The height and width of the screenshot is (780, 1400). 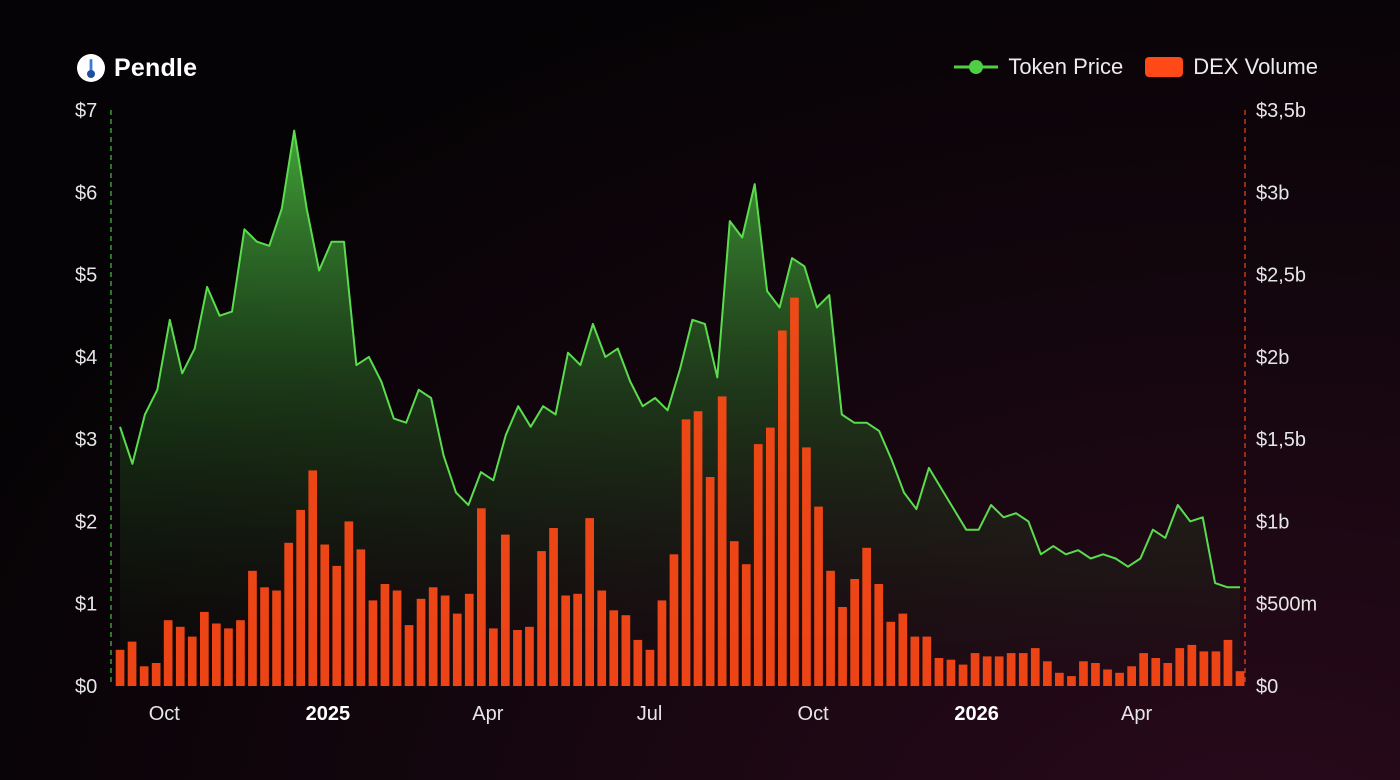 I want to click on left-tick-label: $1, so click(x=86, y=605).